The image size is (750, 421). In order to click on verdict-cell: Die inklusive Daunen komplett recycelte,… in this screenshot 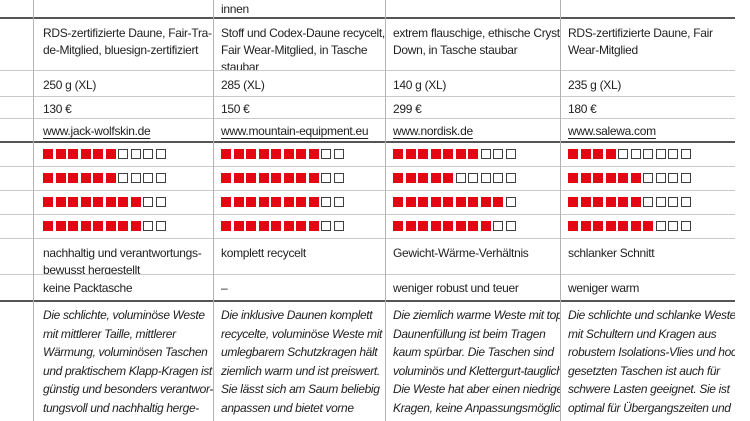, I will do `click(303, 364)`.